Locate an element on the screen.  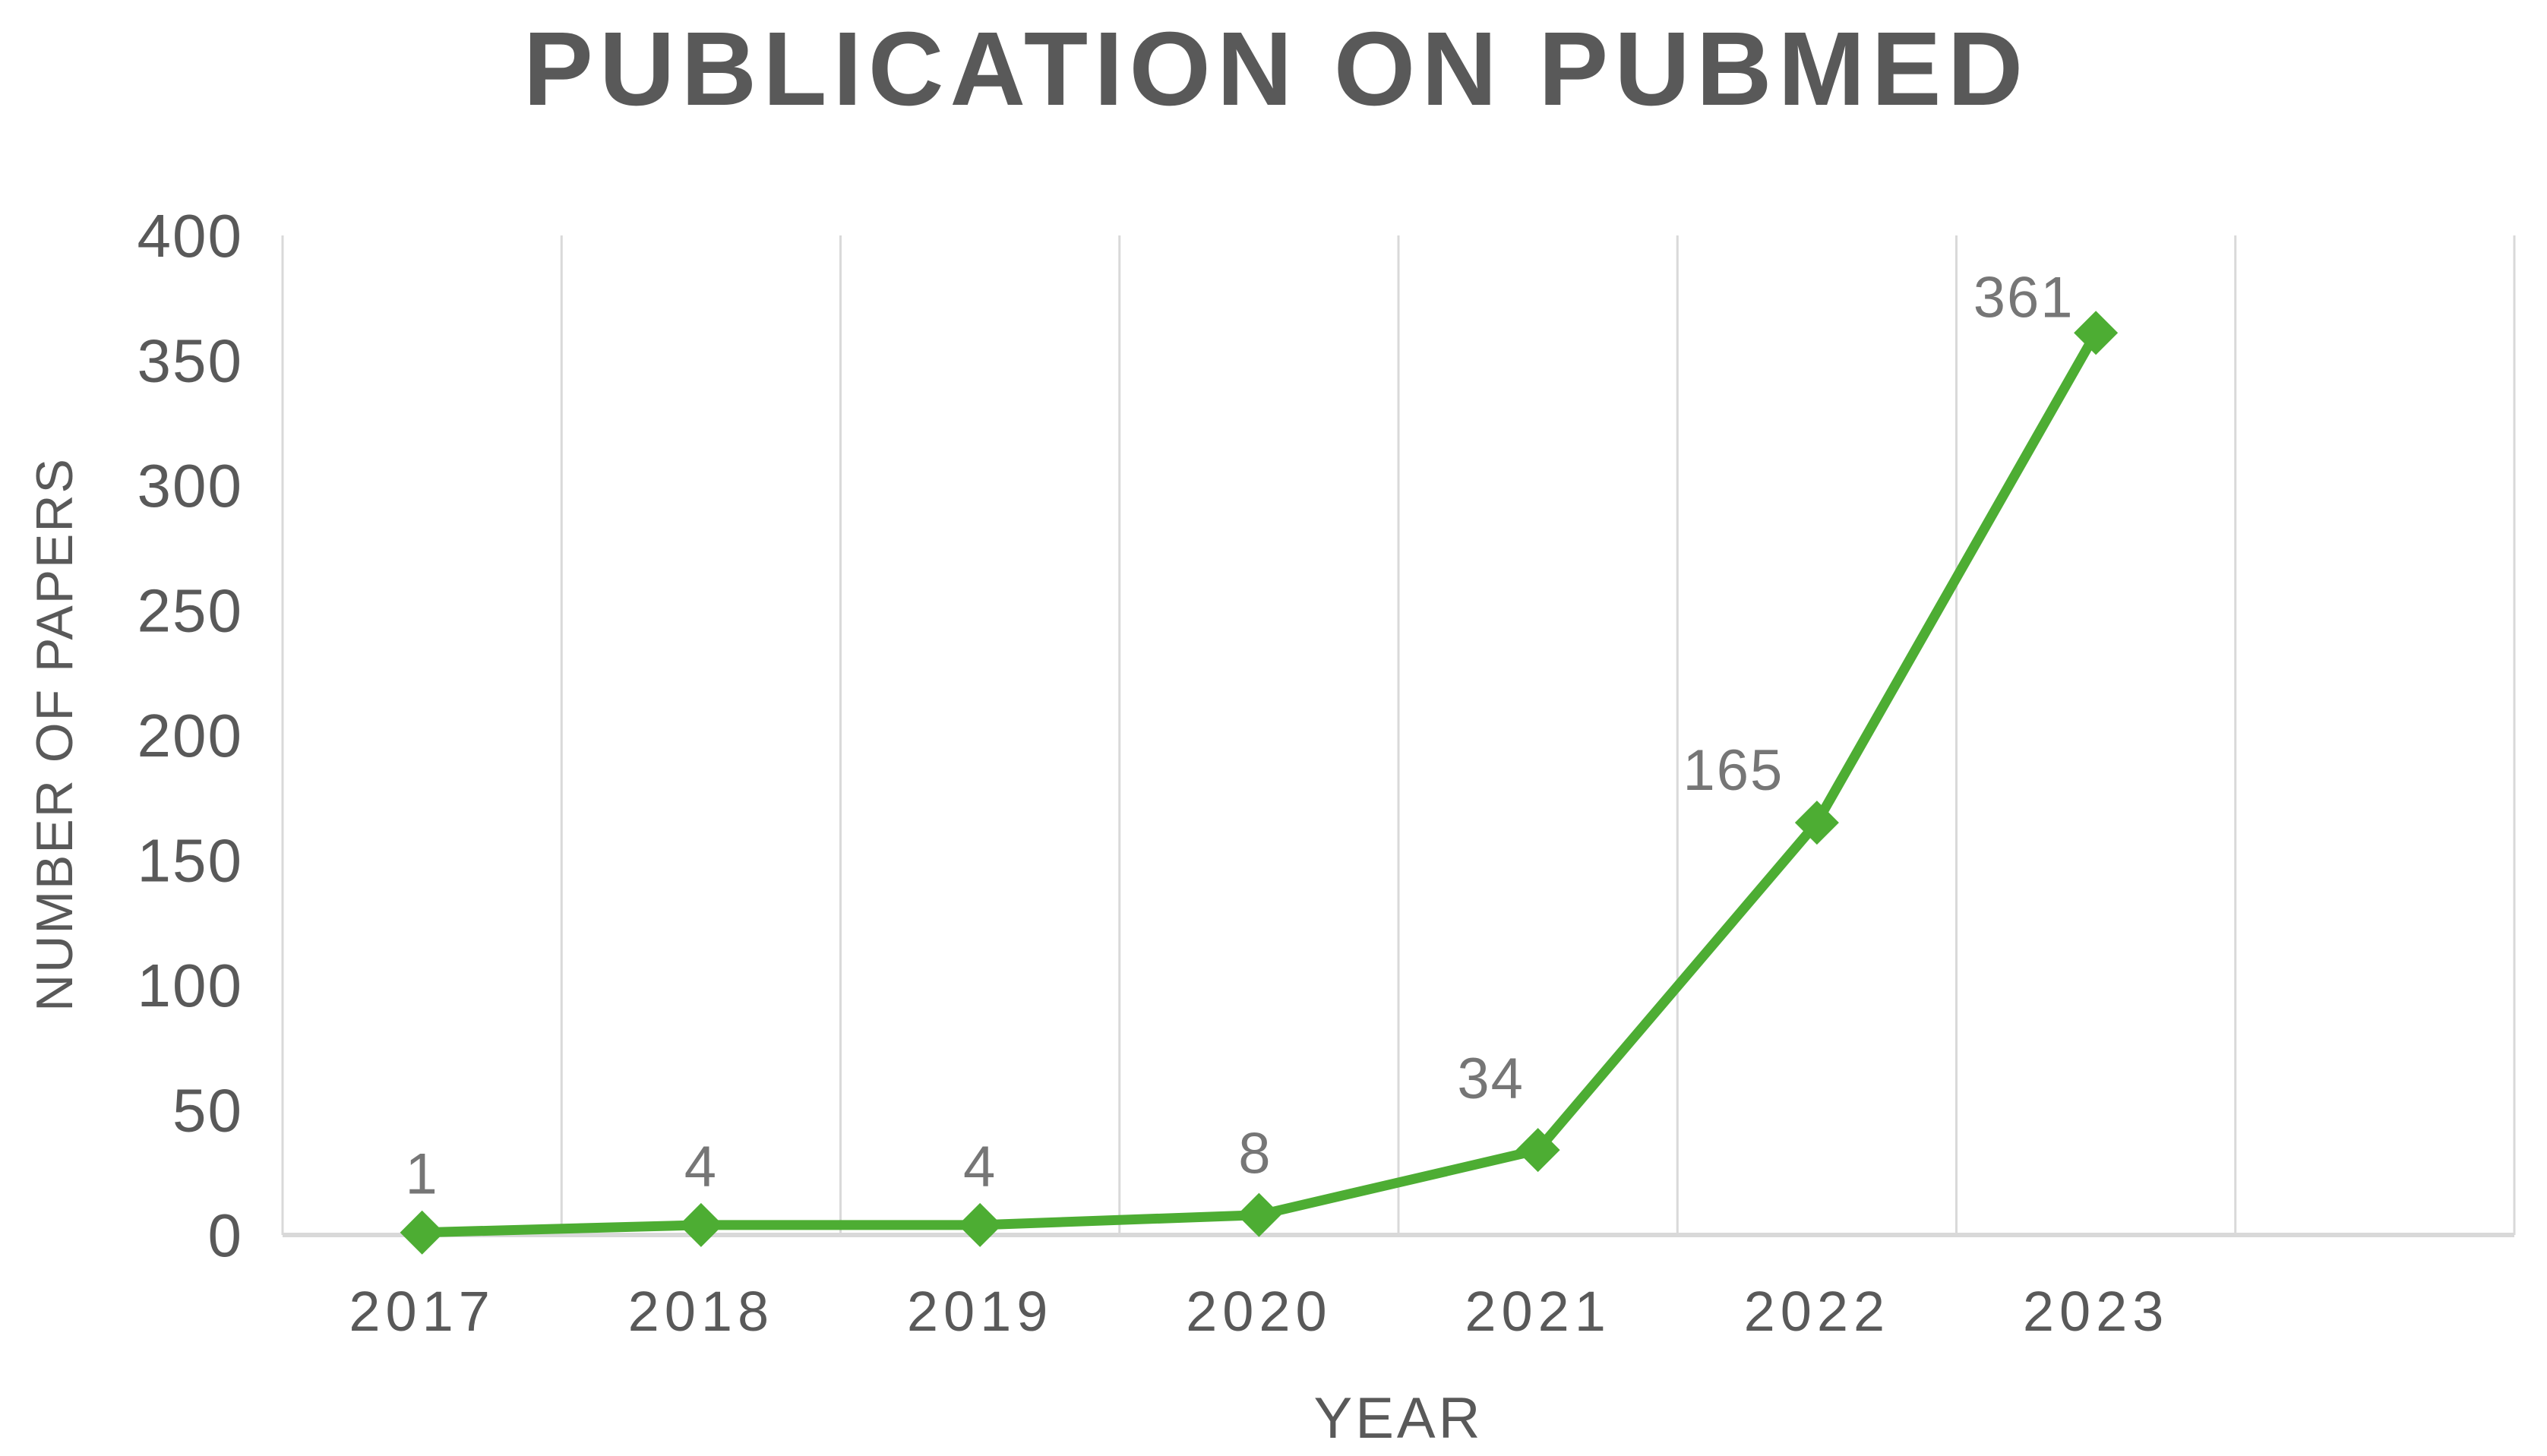
data-label: 34 is located at coordinates (1491, 1079).